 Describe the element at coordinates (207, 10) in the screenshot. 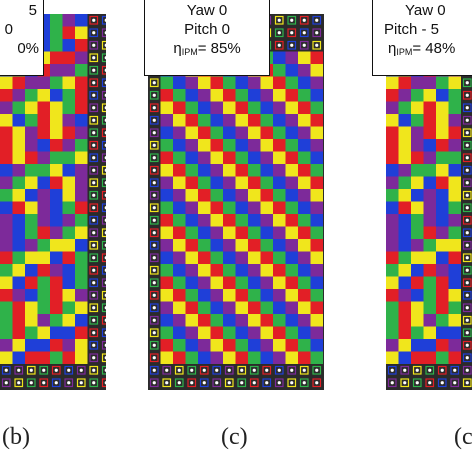

I see `yaw-value-c: Yaw 0` at that location.